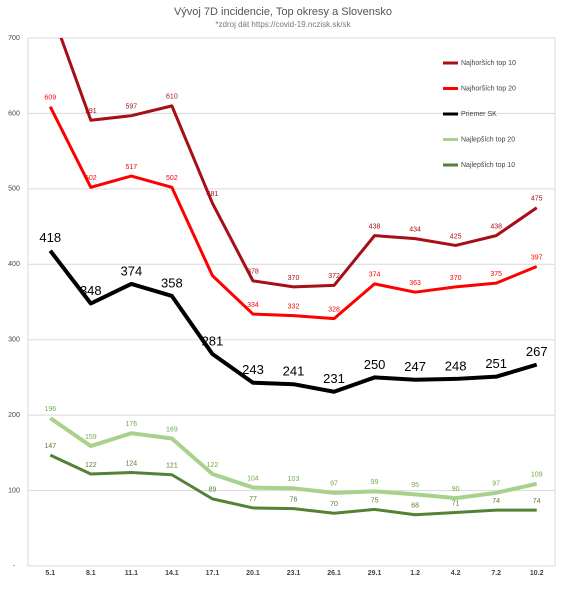 The image size is (567, 600). Describe the element at coordinates (91, 437) in the screenshot. I see `data-label: 159` at that location.